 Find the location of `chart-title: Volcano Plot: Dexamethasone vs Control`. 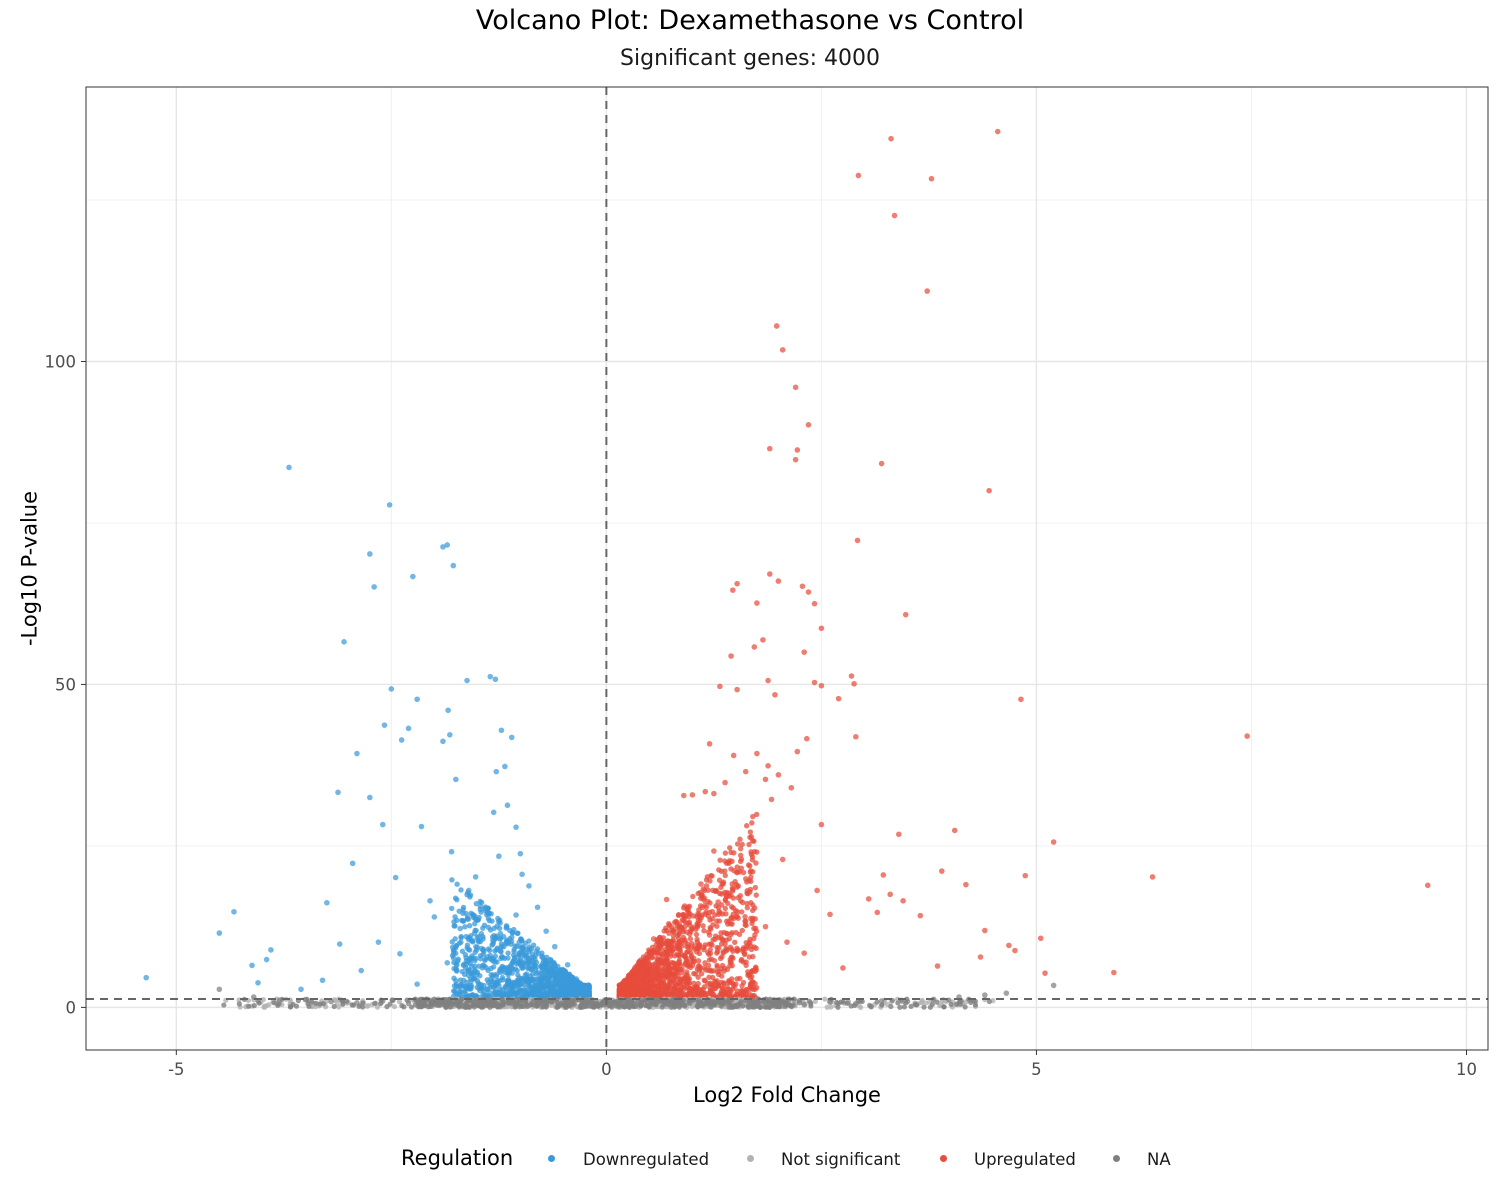

chart-title: Volcano Plot: Dexamethasone vs Control is located at coordinates (750, 20).